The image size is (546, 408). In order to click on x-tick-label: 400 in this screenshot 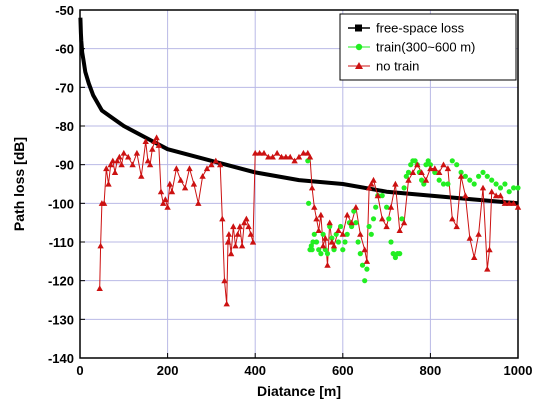, I will do `click(255, 370)`.